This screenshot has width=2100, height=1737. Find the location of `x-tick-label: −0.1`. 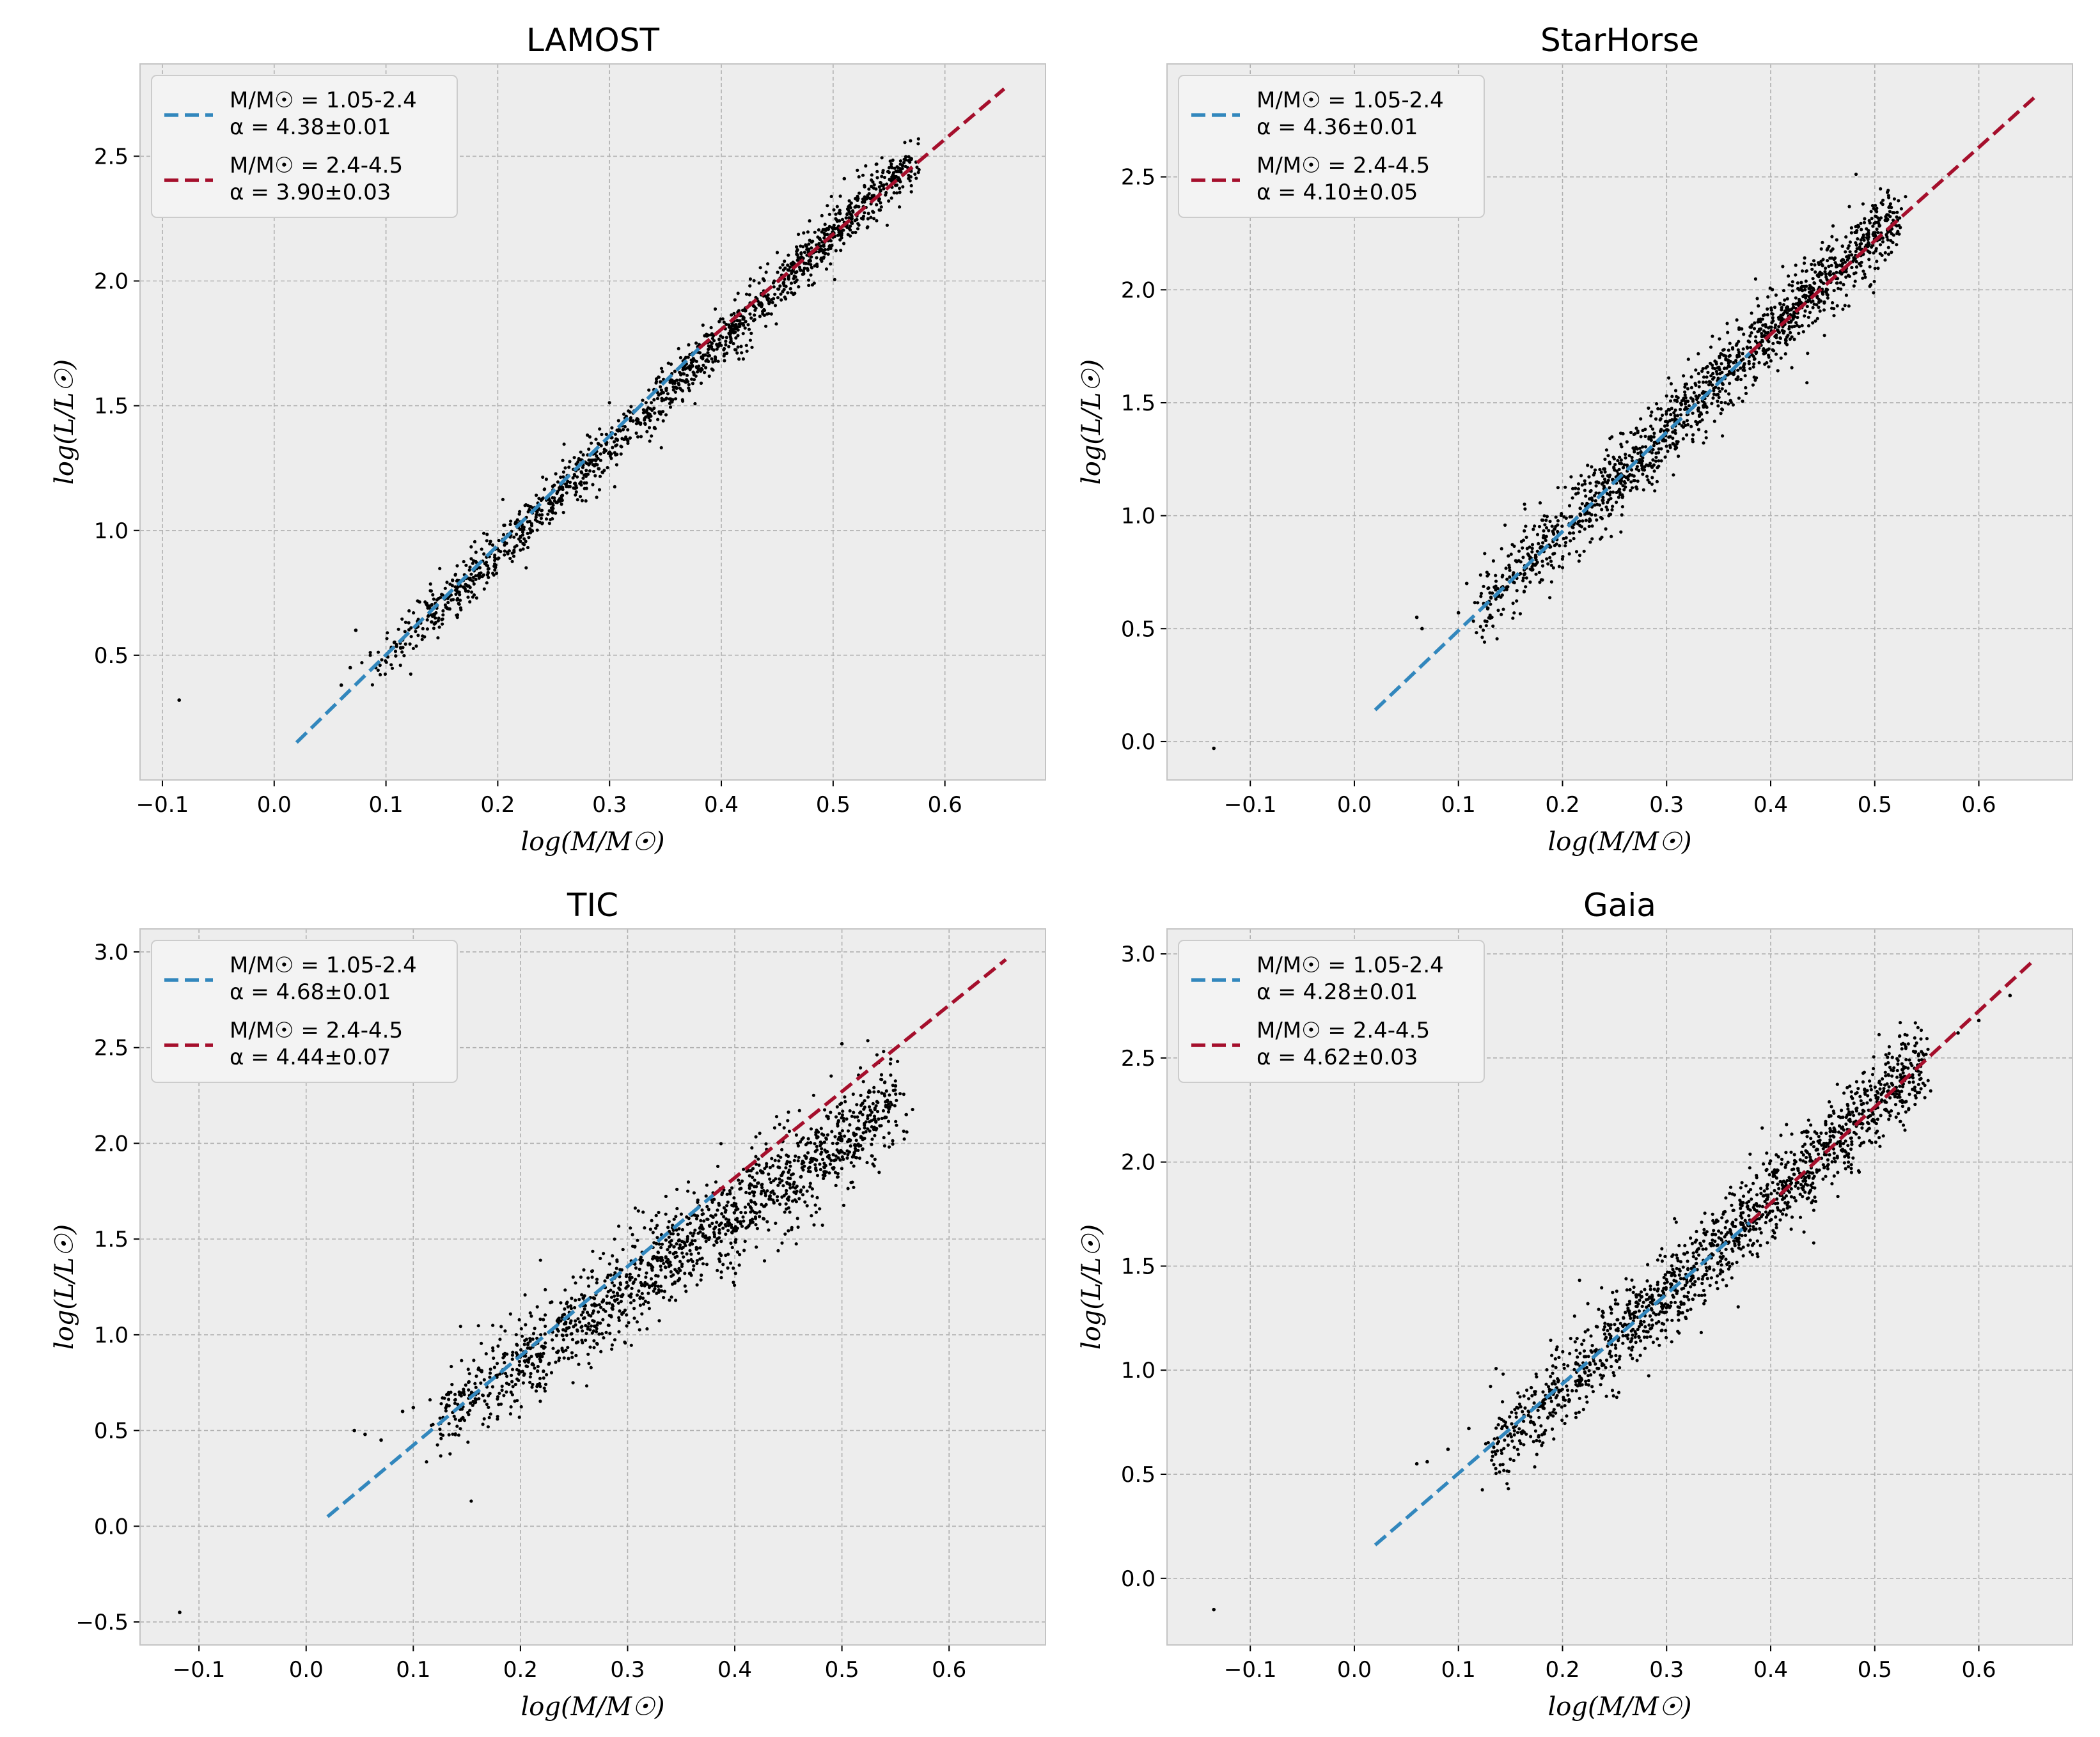

x-tick-label: −0.1 is located at coordinates (200, 1670).